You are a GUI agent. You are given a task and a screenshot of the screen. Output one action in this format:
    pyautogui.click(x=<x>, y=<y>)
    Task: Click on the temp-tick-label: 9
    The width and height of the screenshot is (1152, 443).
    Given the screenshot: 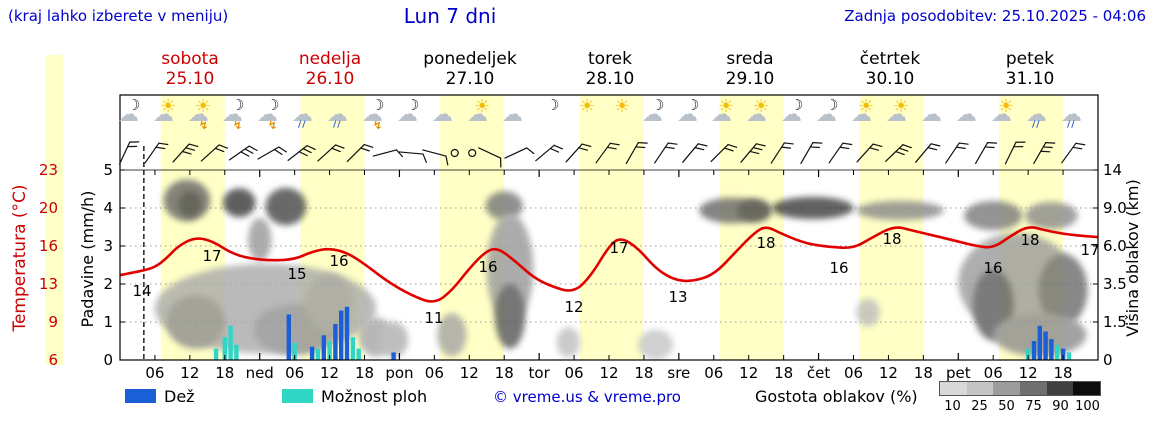 What is the action you would take?
    pyautogui.click(x=53, y=322)
    